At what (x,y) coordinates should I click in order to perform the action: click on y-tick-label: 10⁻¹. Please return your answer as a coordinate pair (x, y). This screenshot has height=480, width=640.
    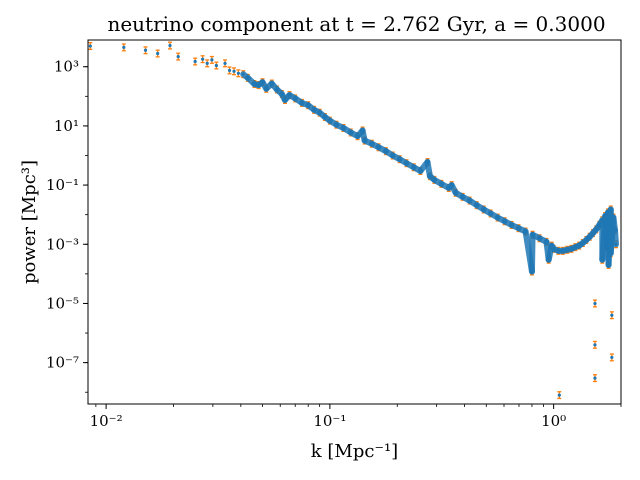
    Looking at the image, I should click on (62, 185).